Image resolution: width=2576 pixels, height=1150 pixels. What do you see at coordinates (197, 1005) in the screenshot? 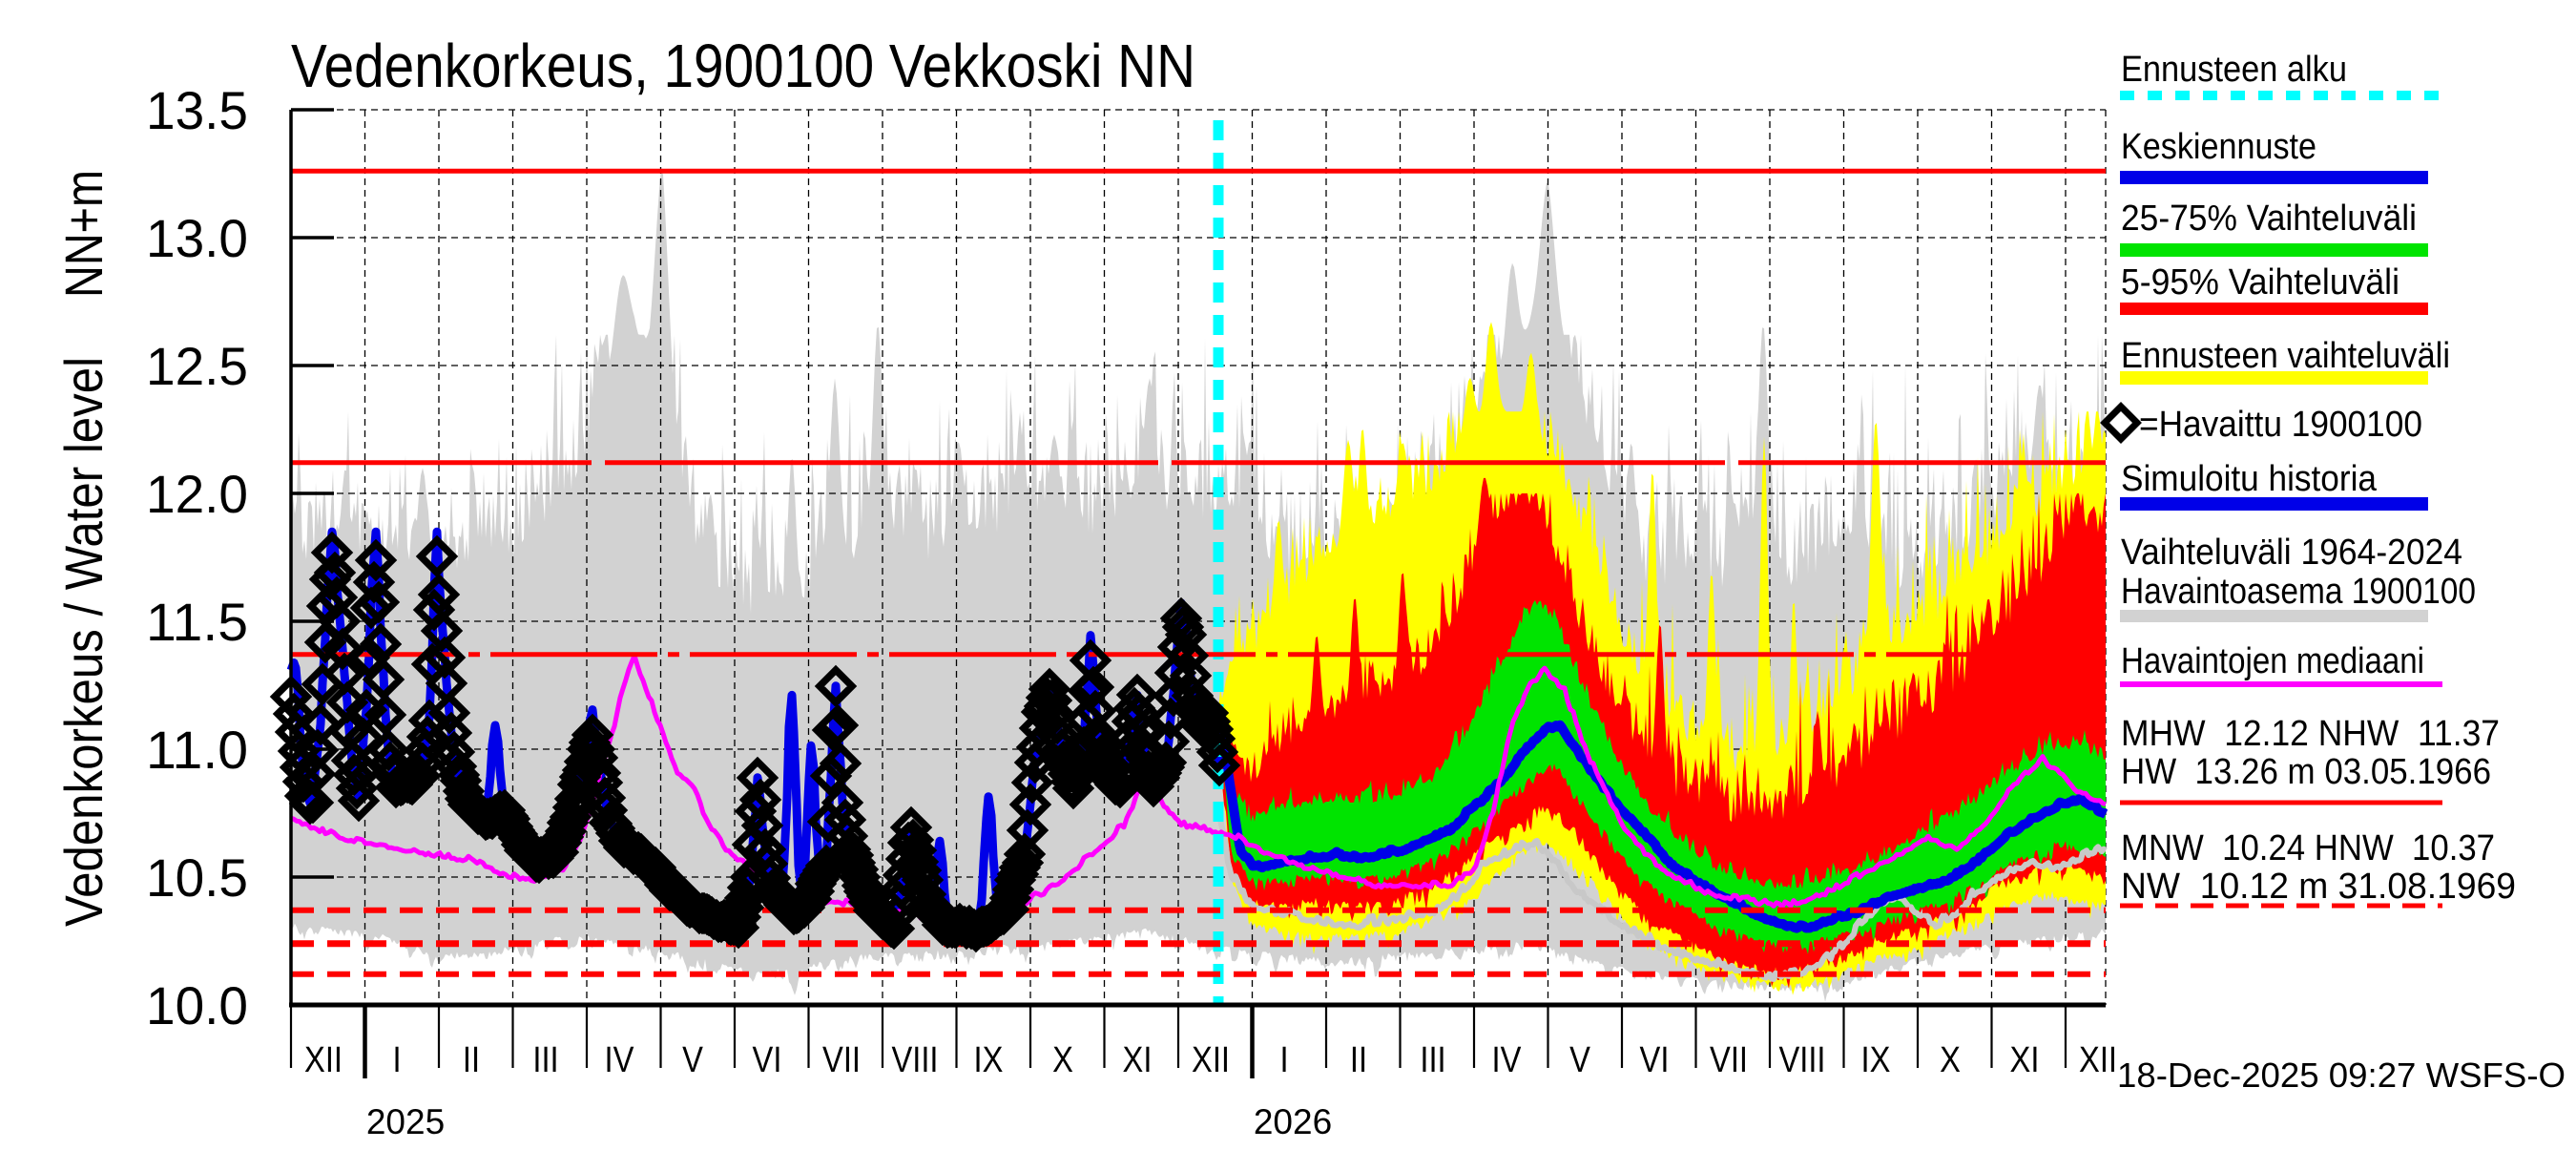
I see `svg-text: 10.0` at bounding box center [197, 1005].